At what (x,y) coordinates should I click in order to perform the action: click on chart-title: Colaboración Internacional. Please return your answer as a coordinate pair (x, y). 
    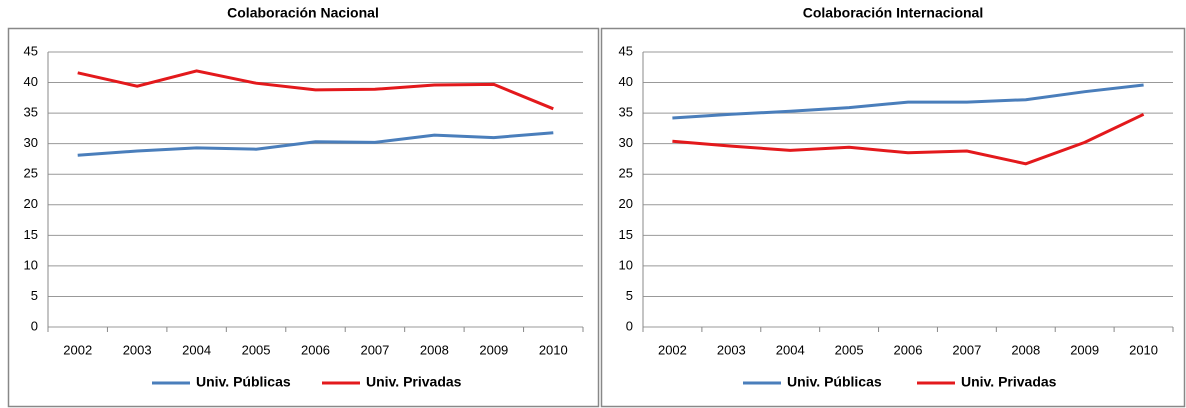
    Looking at the image, I should click on (893, 13).